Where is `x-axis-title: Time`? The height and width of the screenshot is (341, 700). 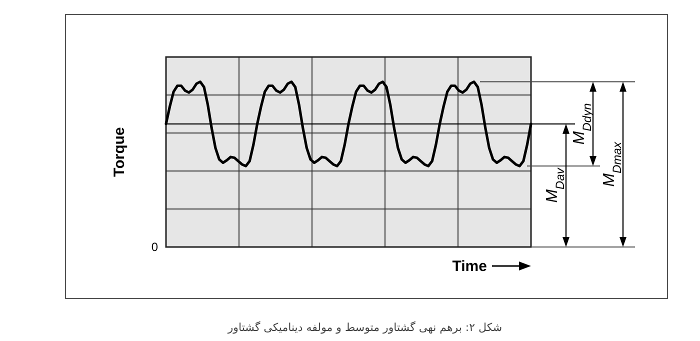 x-axis-title: Time is located at coordinates (469, 266).